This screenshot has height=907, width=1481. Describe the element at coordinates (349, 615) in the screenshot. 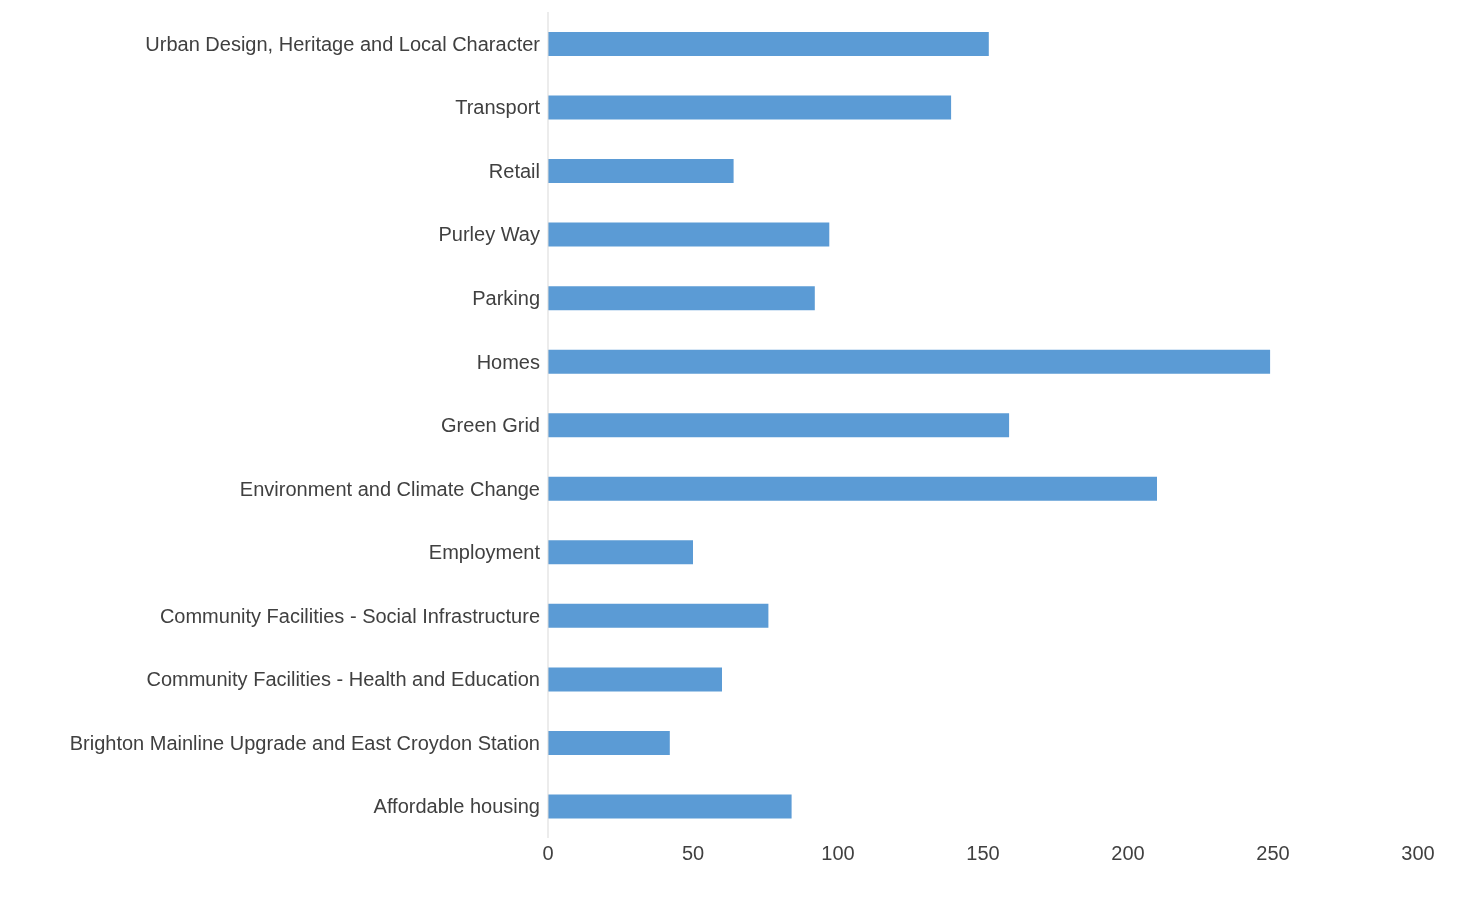

I see `y-tick-label: Community Facilities - Social Infrastructure` at that location.